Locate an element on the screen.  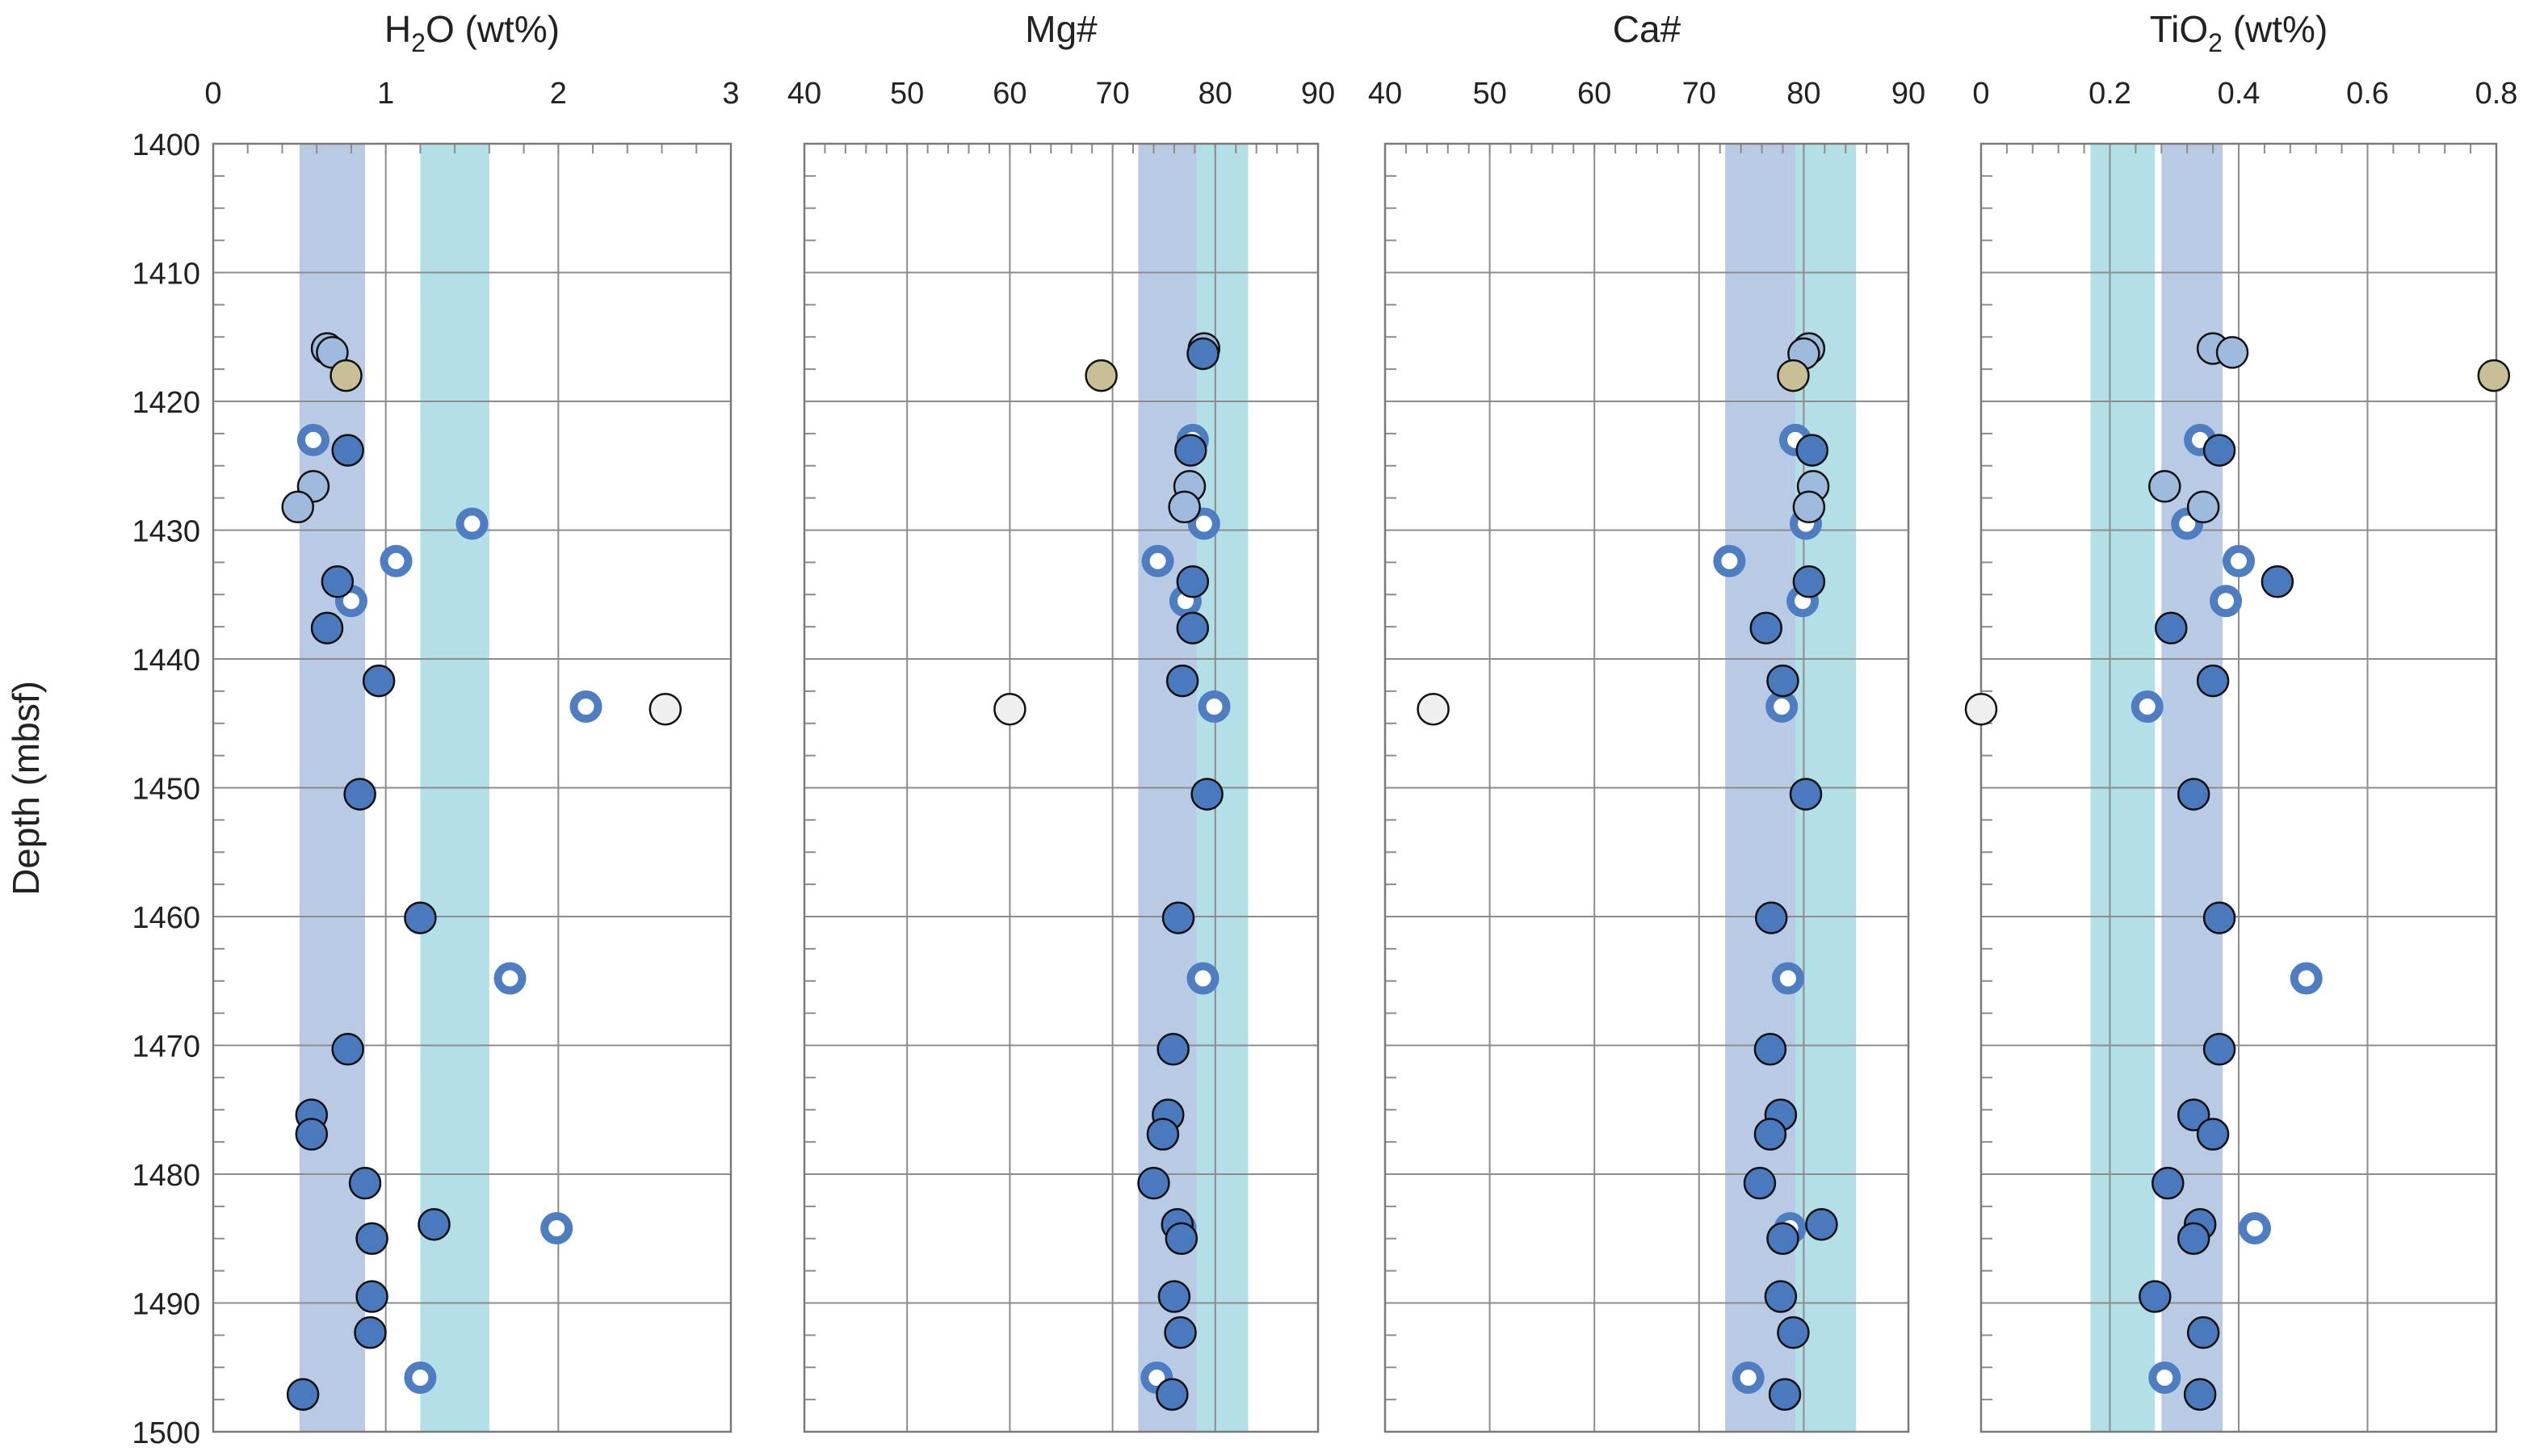
x-tick-label: 0 is located at coordinates (212, 94).